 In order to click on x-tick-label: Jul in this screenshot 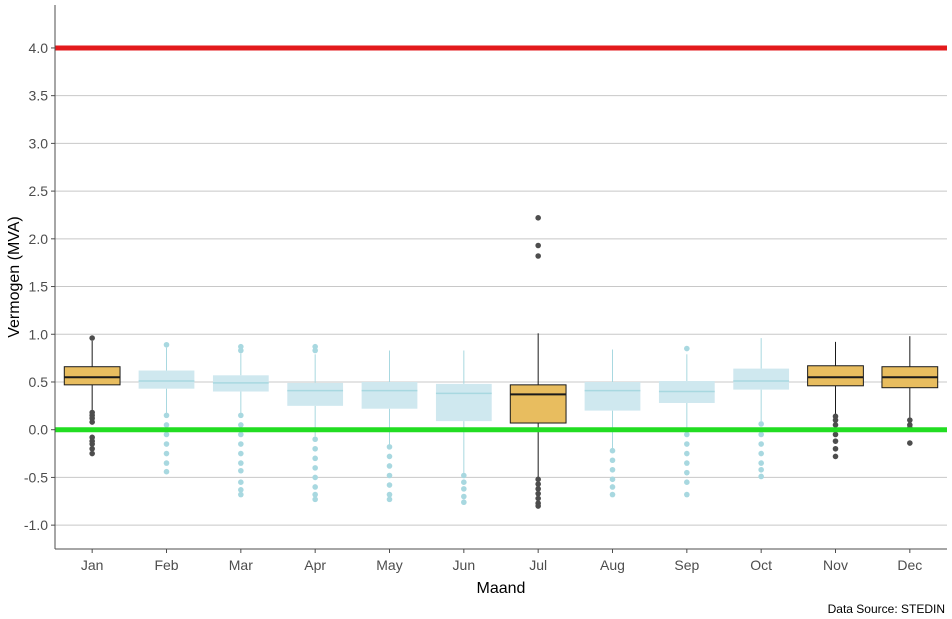, I will do `click(538, 565)`.